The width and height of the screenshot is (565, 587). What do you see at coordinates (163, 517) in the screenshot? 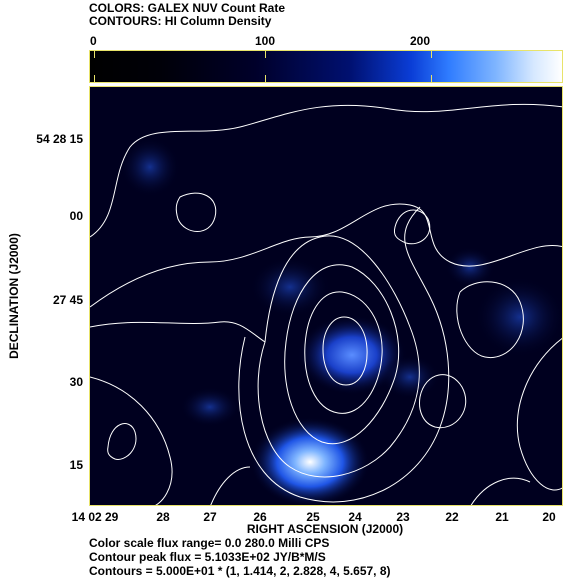
I see `x-tick-label: 28` at bounding box center [163, 517].